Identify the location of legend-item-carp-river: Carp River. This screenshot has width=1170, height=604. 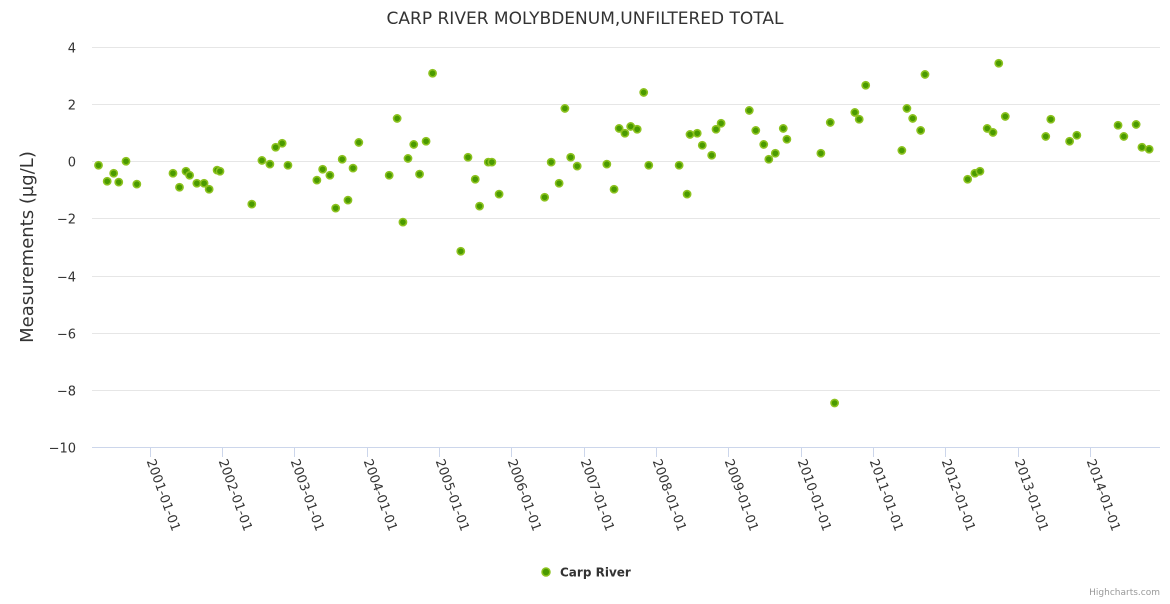
(586, 573).